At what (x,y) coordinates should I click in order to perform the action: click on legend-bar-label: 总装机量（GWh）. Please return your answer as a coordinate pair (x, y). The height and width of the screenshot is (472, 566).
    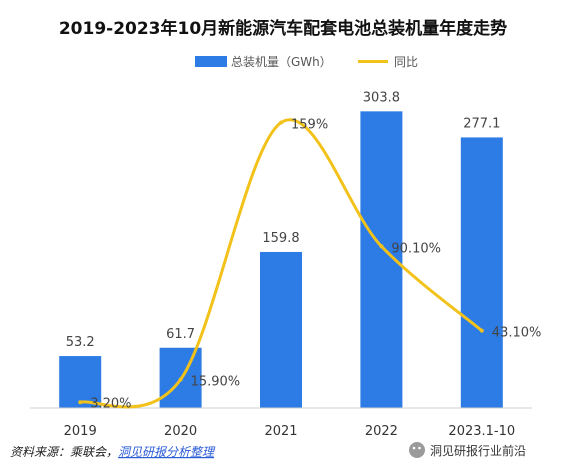
    Looking at the image, I should click on (281, 62).